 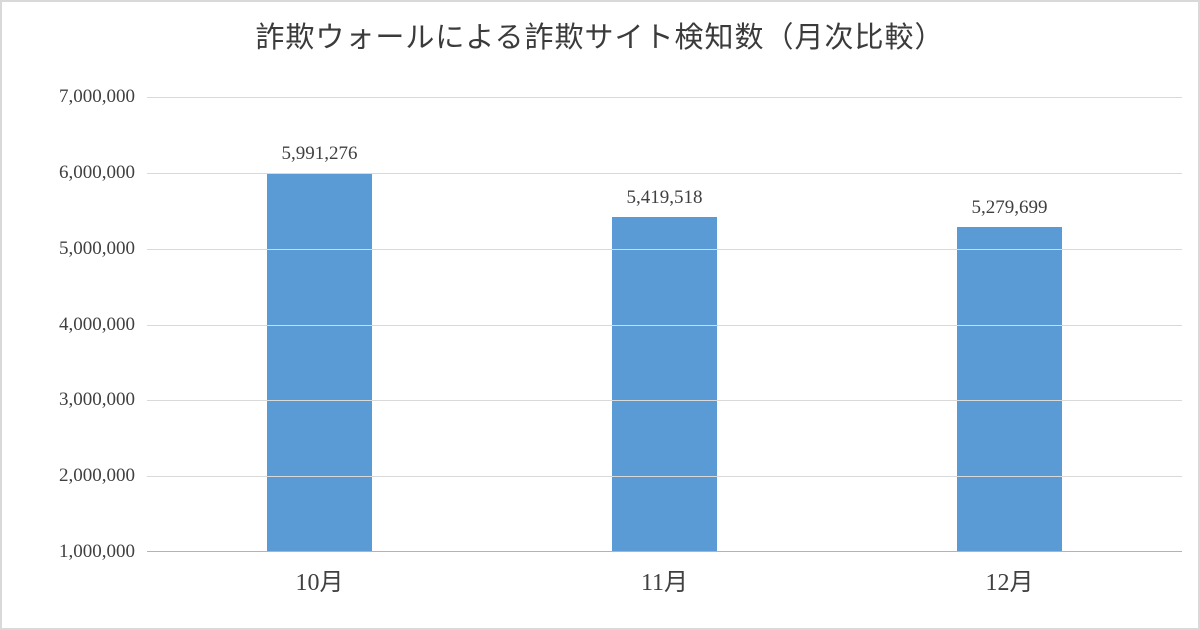 I want to click on chart-title: 詐欺ウォールによる詐欺サイト検知数（月次比較）, so click(x=600, y=38).